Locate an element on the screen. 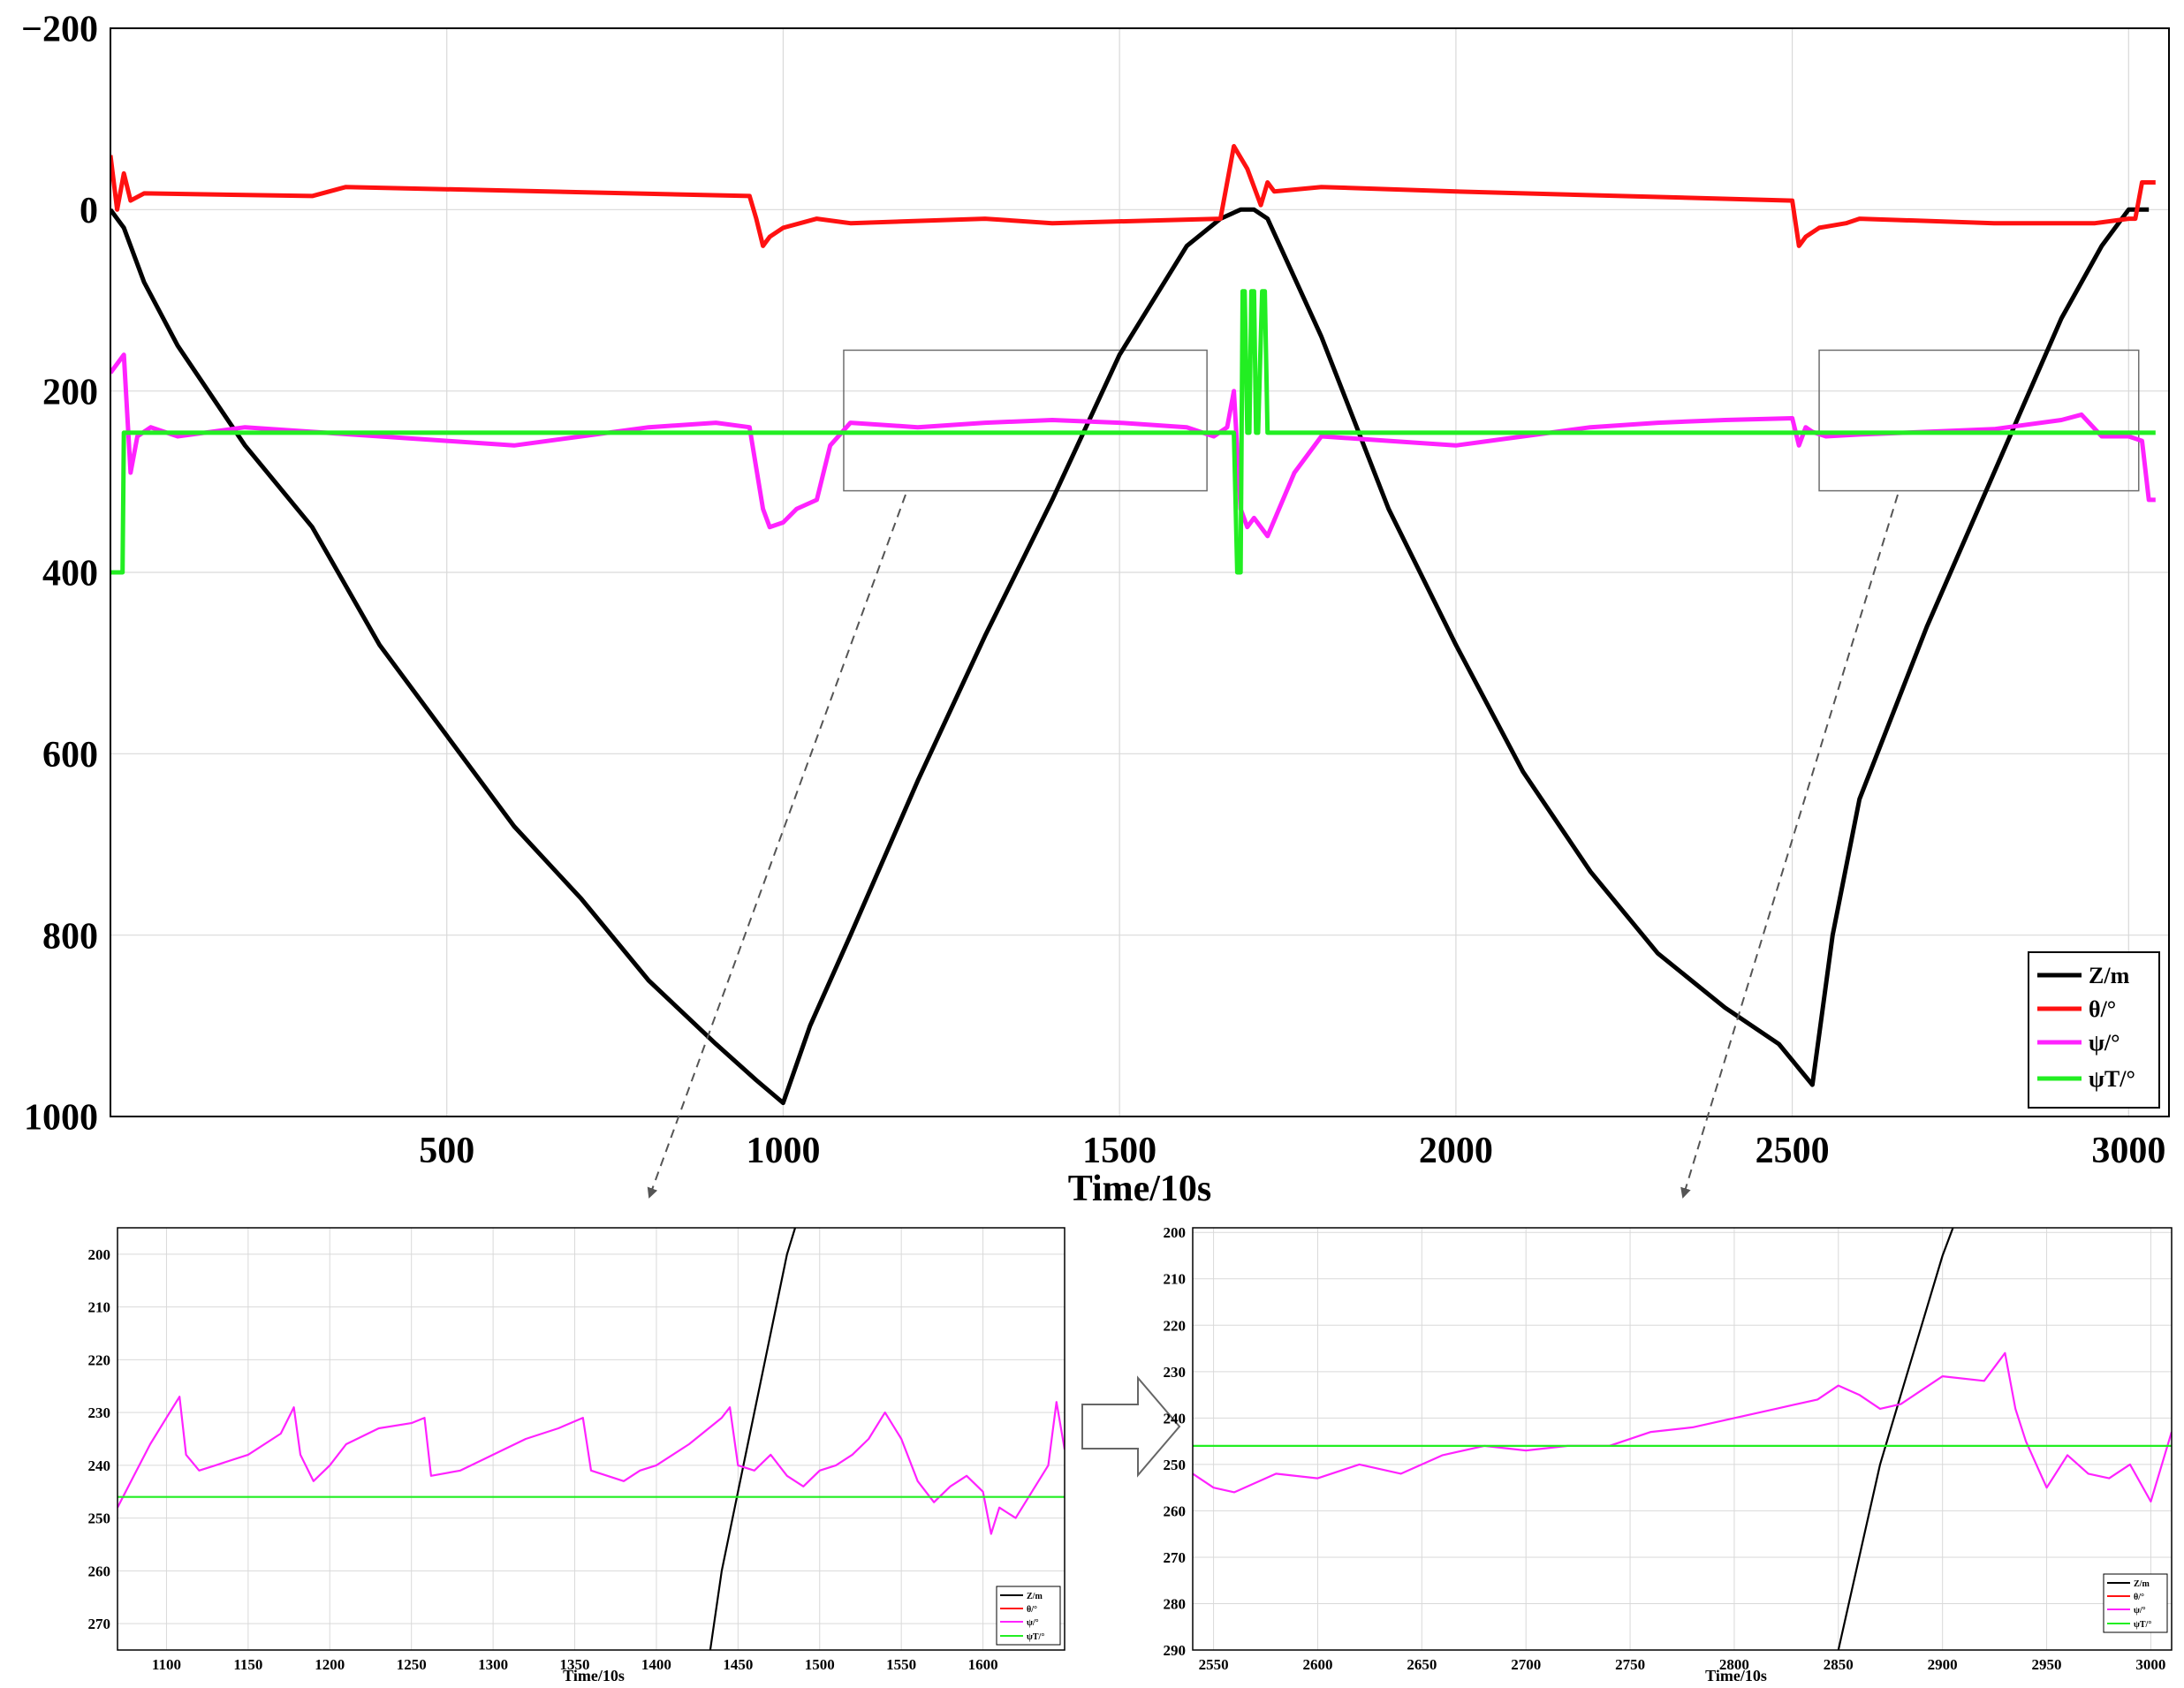  zoom-right-x-tick-label: 2900 is located at coordinates (1943, 1665).